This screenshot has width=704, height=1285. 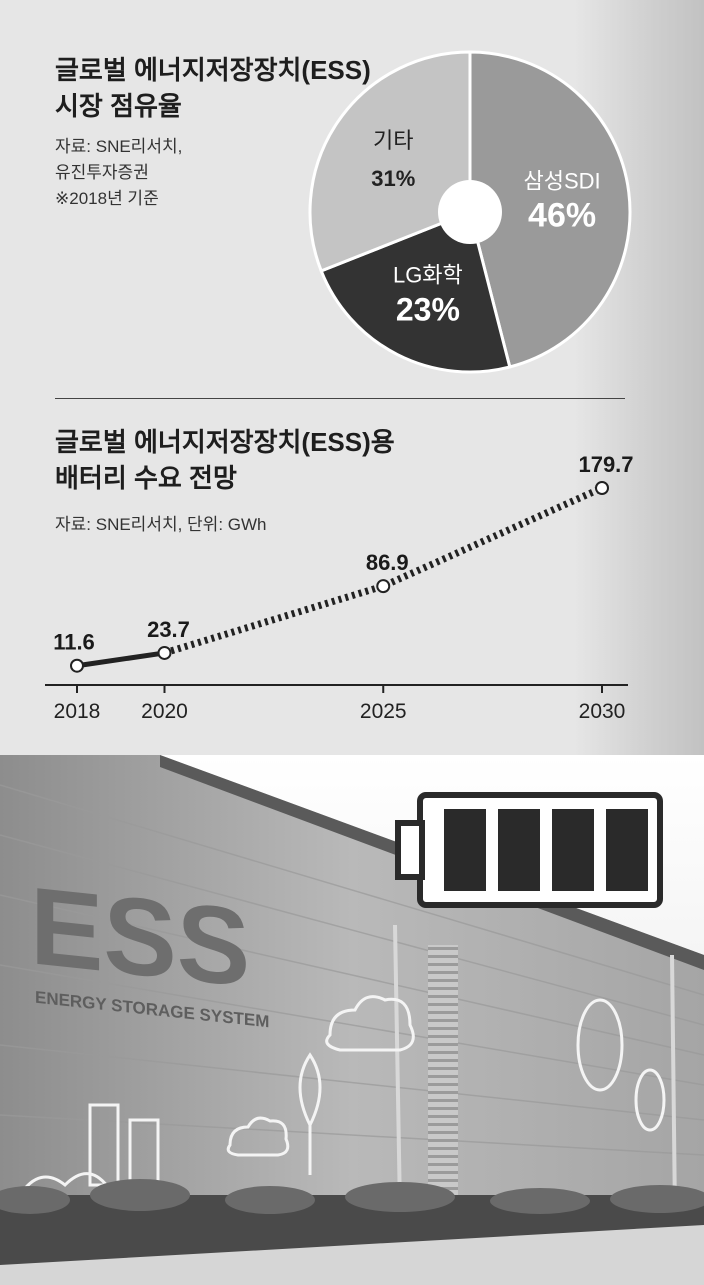 What do you see at coordinates (74, 642) in the screenshot?
I see `data-label: 11.6` at bounding box center [74, 642].